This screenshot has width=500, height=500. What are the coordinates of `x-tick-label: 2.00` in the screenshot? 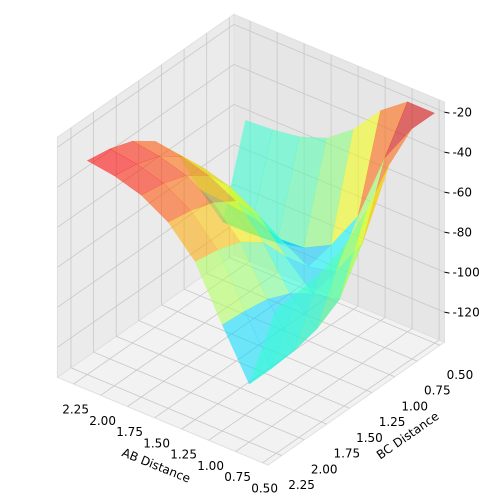 It's located at (102, 421).